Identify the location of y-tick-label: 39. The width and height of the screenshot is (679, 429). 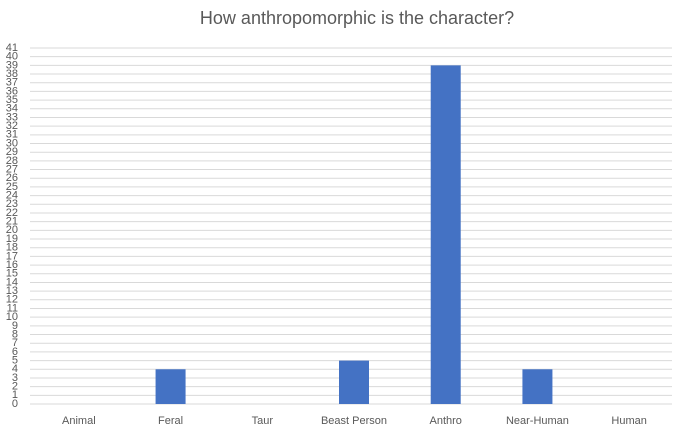
(12, 65).